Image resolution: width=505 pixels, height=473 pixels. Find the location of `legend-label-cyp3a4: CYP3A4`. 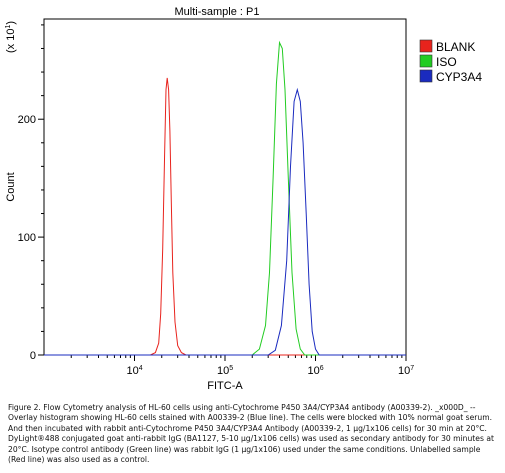

legend-label-cyp3a4: CYP3A4 is located at coordinates (459, 77).